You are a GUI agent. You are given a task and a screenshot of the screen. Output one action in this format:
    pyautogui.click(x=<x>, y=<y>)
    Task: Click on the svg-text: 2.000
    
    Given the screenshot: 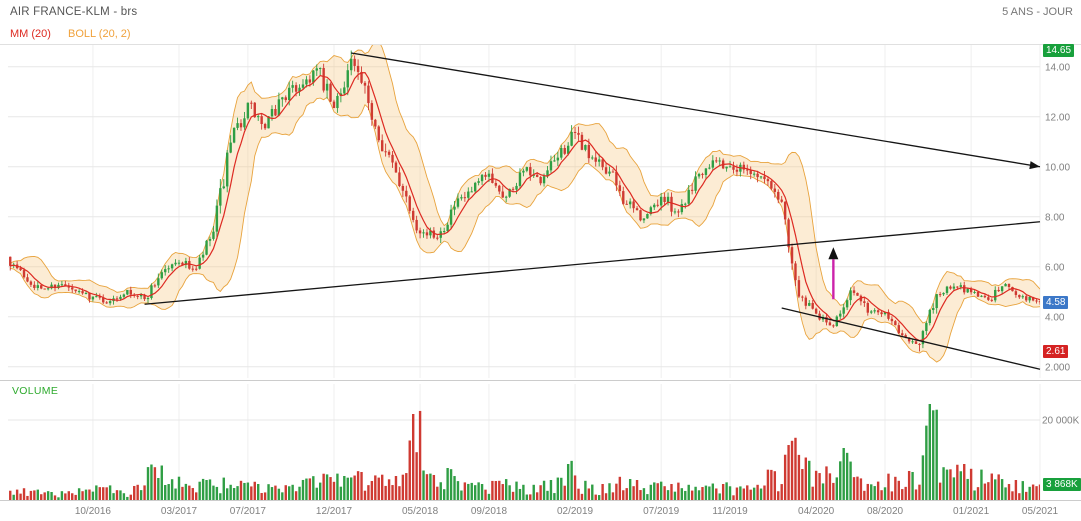 What is the action you would take?
    pyautogui.click(x=1057, y=367)
    